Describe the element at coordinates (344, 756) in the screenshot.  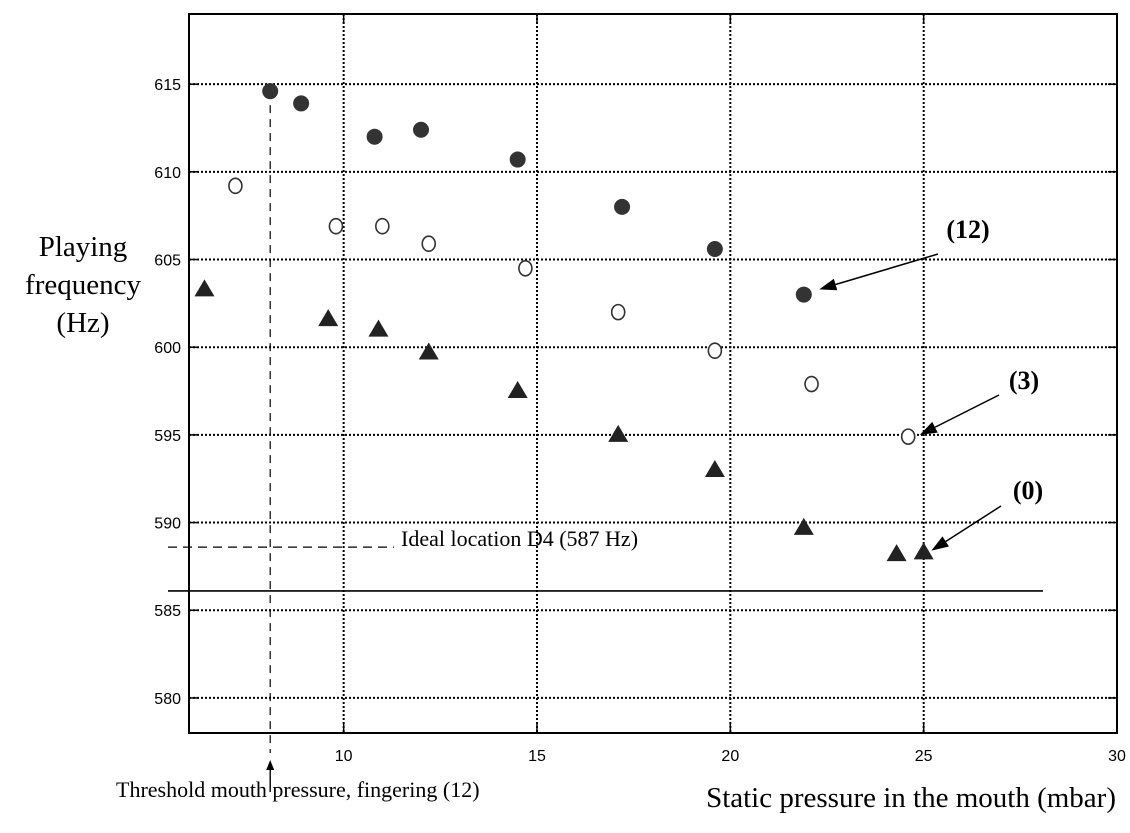
I see `x-tick-label: 10` at that location.